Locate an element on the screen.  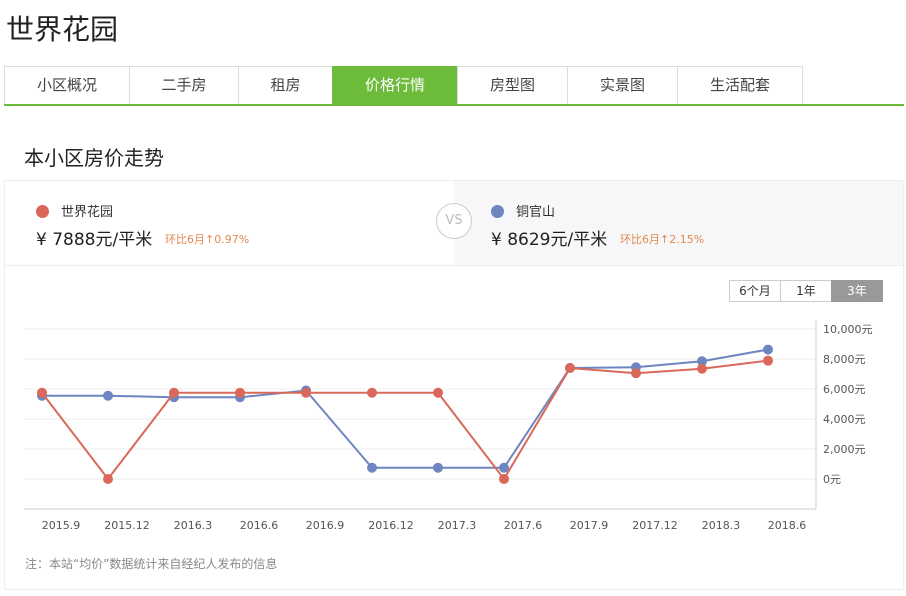
community-a-change: 环比6月↑0.97% is located at coordinates (207, 239).